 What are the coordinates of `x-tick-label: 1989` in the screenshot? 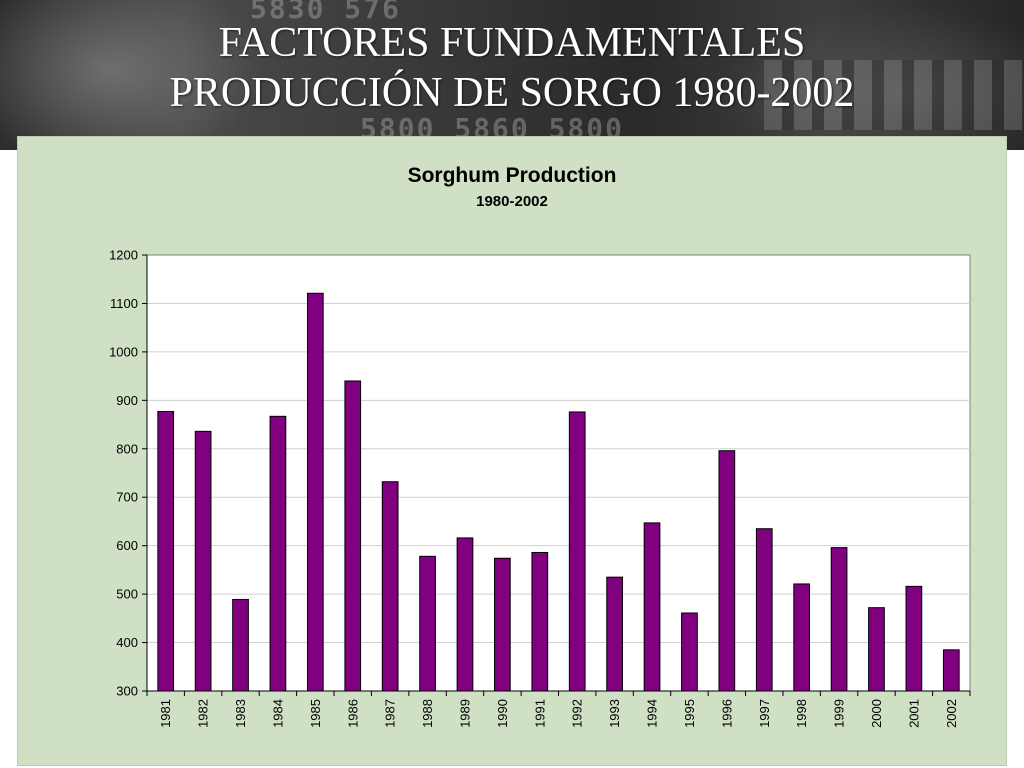 It's located at (464, 713).